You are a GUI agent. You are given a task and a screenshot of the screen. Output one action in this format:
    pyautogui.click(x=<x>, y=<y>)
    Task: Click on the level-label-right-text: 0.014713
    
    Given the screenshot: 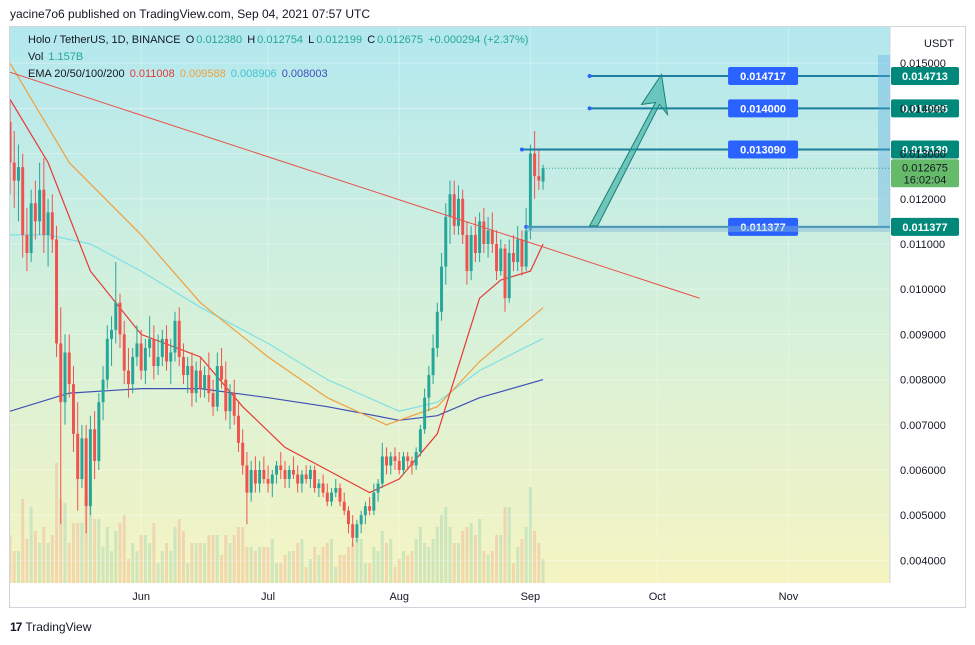 What is the action you would take?
    pyautogui.click(x=925, y=77)
    